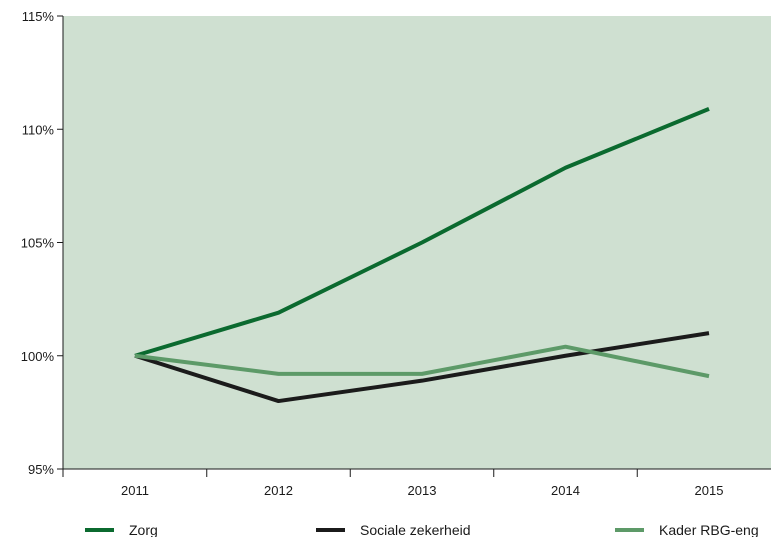  Describe the element at coordinates (135, 490) in the screenshot. I see `x-tick-label: 2011` at that location.